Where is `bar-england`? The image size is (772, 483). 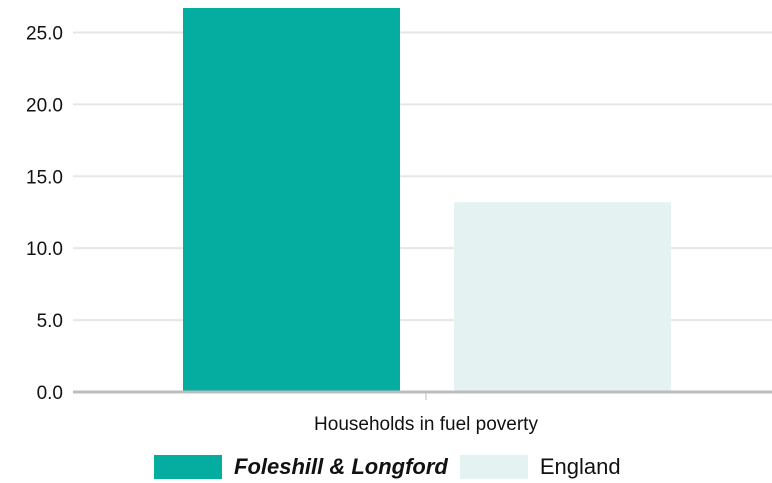
bar-england is located at coordinates (562, 297).